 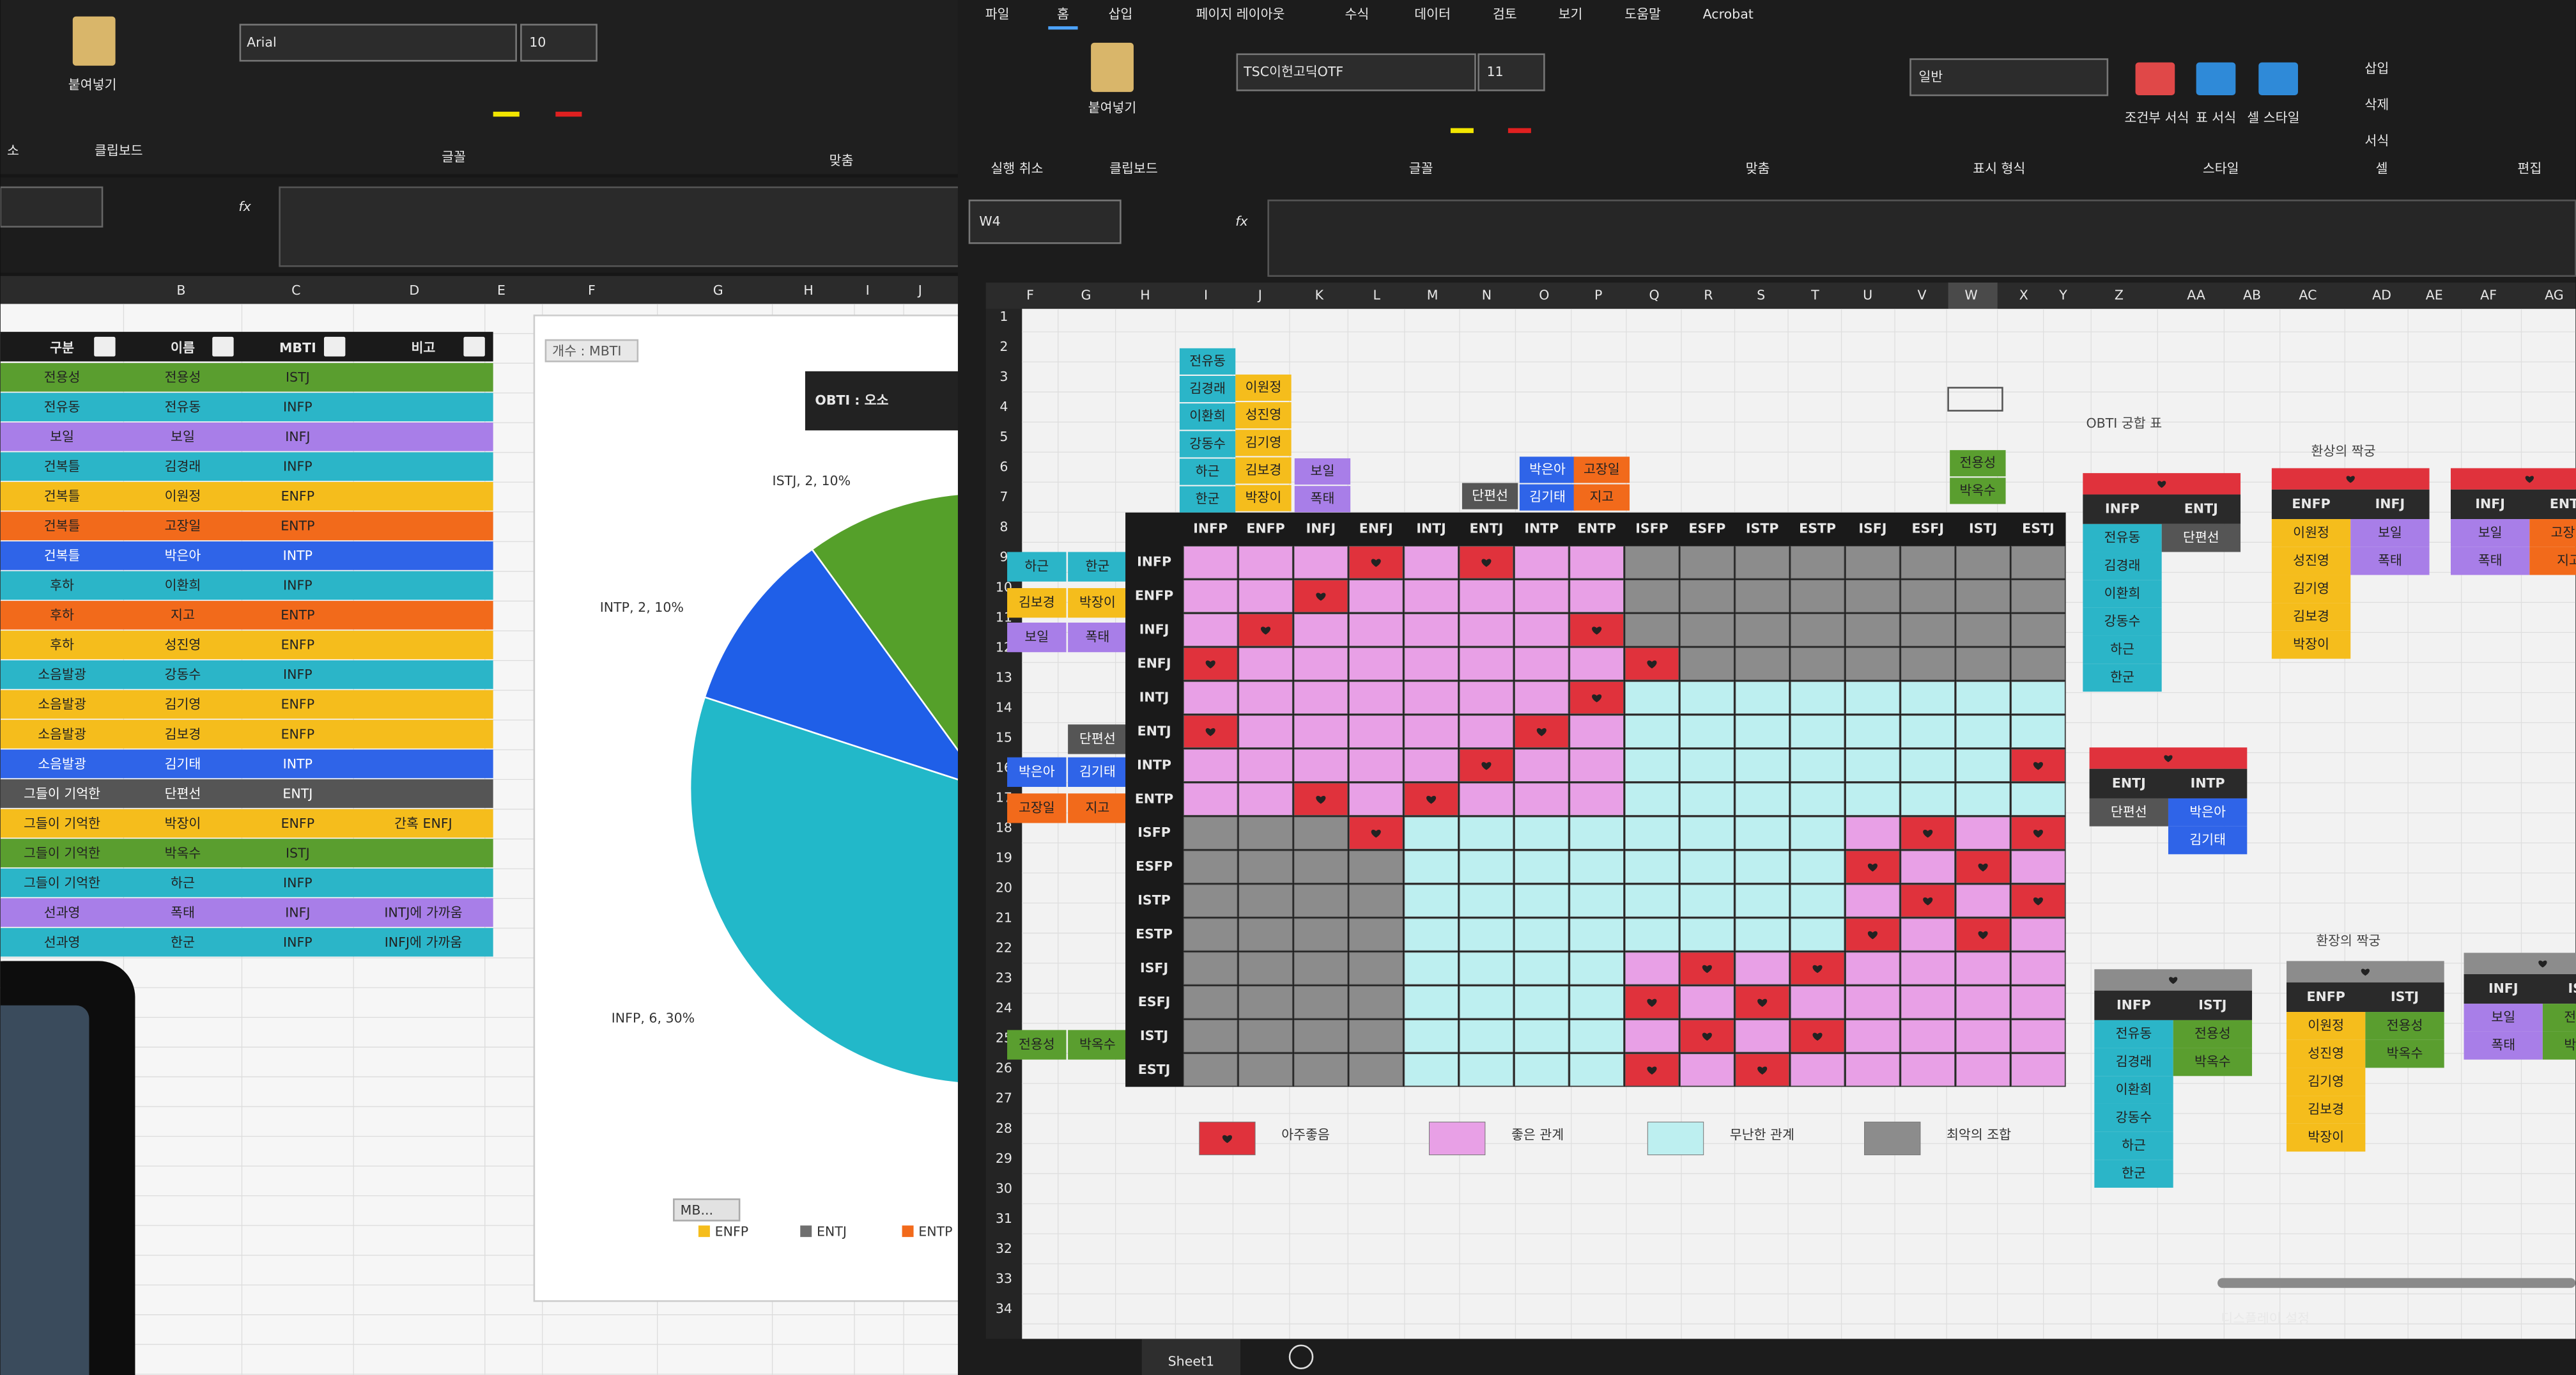 What do you see at coordinates (1356, 72) in the screenshot?
I see `font-box` at bounding box center [1356, 72].